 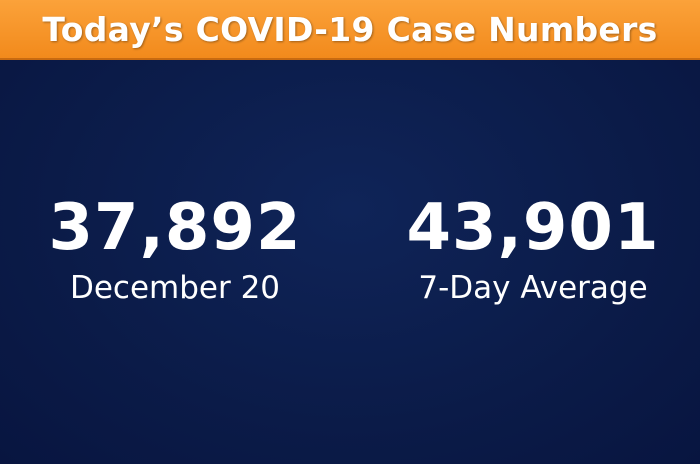 I want to click on stat: 43,901 7-Day Average, so click(x=533, y=249).